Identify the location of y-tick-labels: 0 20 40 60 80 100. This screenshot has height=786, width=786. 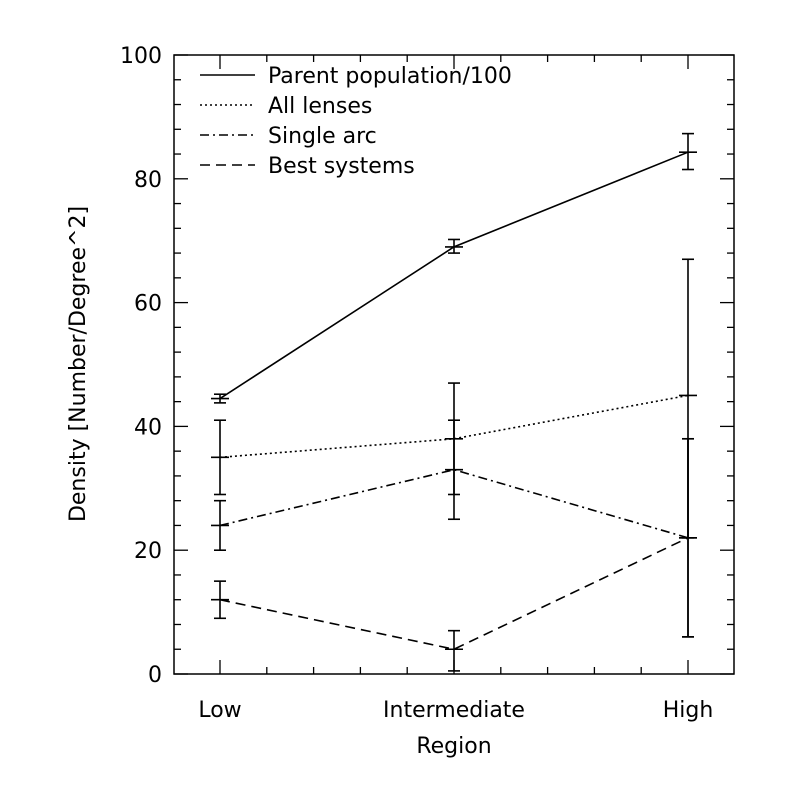
(141, 366).